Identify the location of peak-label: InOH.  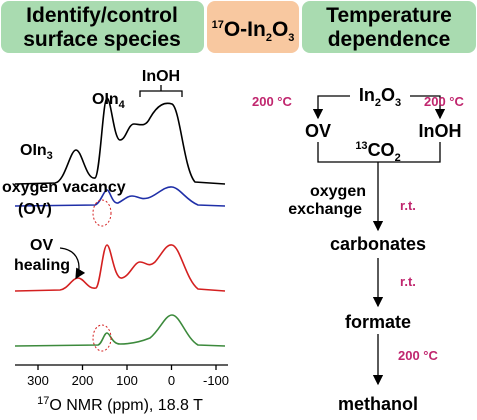
(161, 76).